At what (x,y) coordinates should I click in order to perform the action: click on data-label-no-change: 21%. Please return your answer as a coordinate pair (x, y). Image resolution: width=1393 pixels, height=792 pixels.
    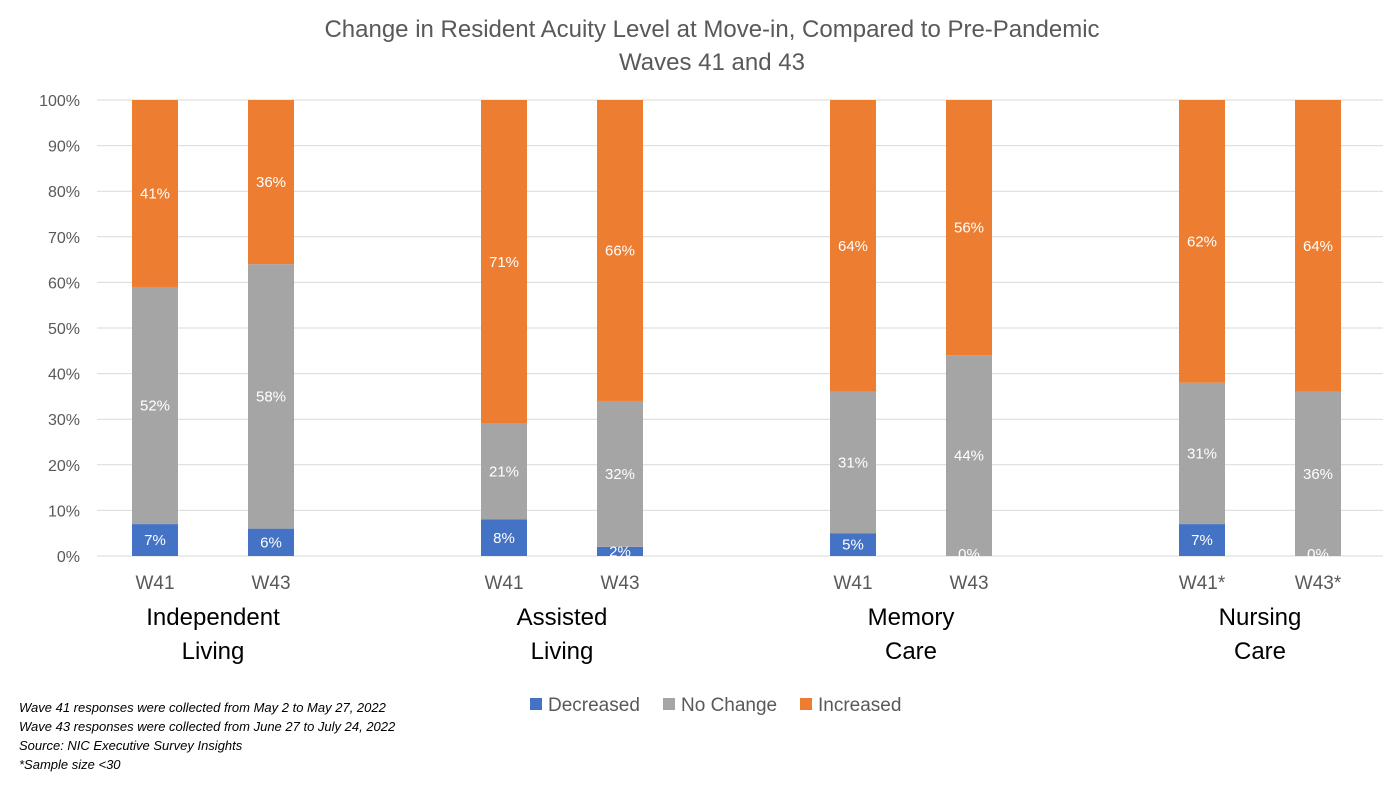
    Looking at the image, I should click on (504, 472).